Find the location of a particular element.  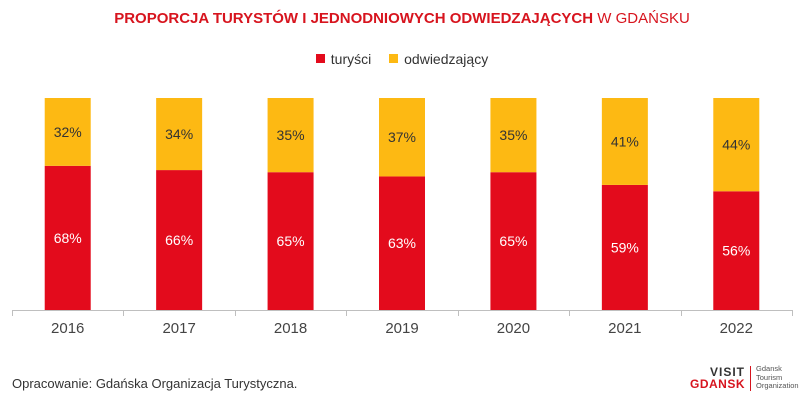

data-label-visitors: 37% is located at coordinates (402, 137).